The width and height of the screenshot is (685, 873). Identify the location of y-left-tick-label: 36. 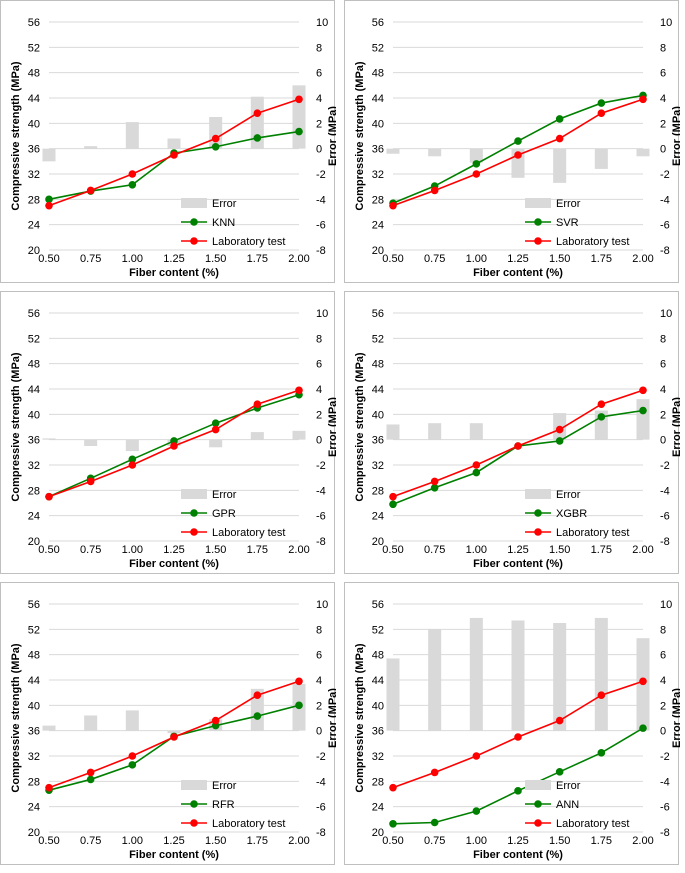
(378, 150).